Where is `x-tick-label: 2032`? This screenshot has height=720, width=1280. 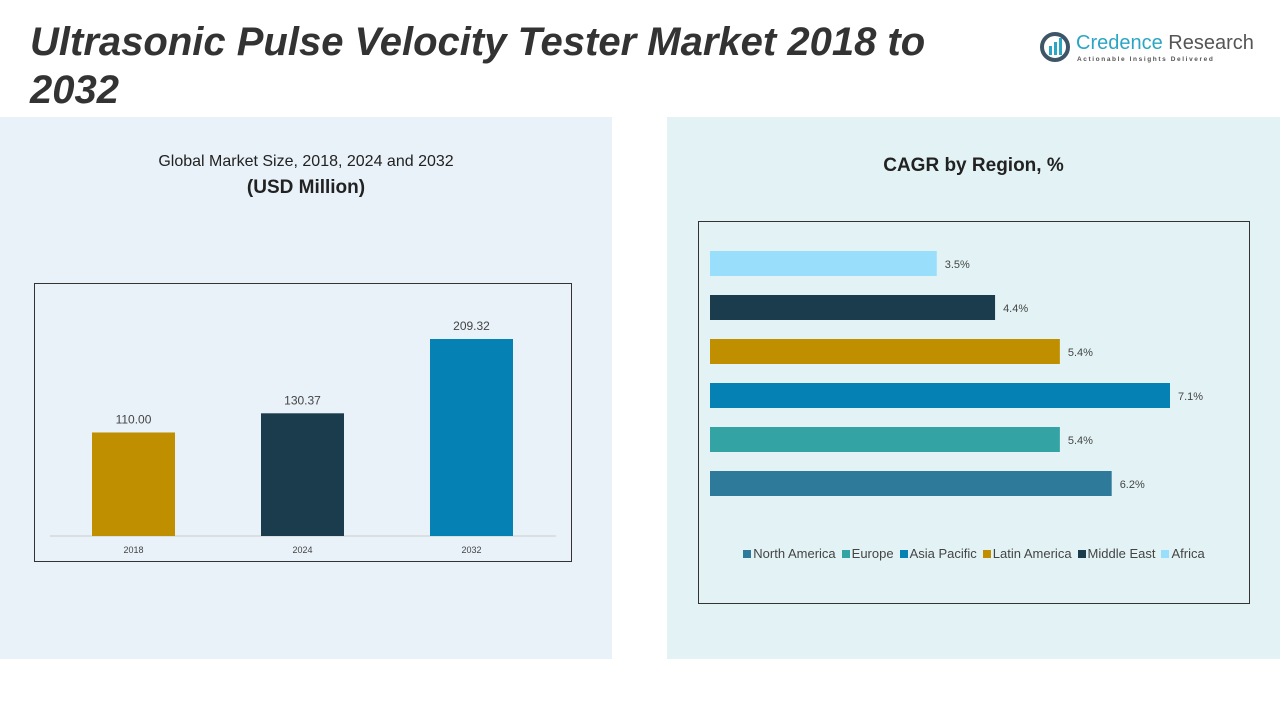
x-tick-label: 2032 is located at coordinates (471, 550).